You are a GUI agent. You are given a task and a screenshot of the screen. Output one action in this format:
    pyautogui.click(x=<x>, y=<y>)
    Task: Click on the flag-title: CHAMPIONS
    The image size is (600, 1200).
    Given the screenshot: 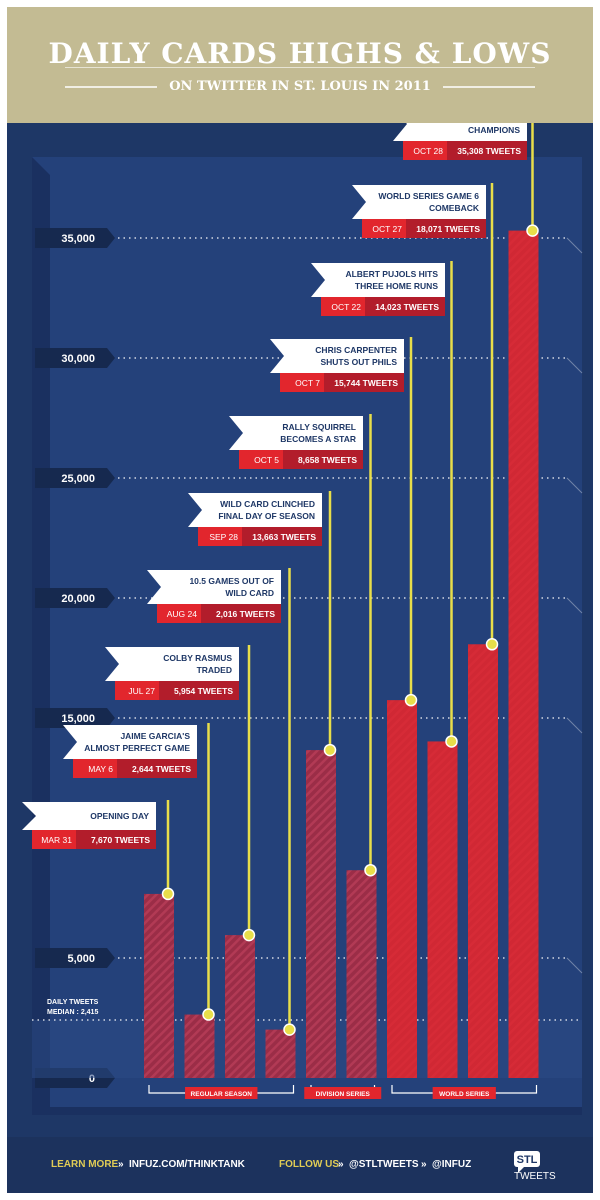 What is the action you would take?
    pyautogui.click(x=494, y=130)
    